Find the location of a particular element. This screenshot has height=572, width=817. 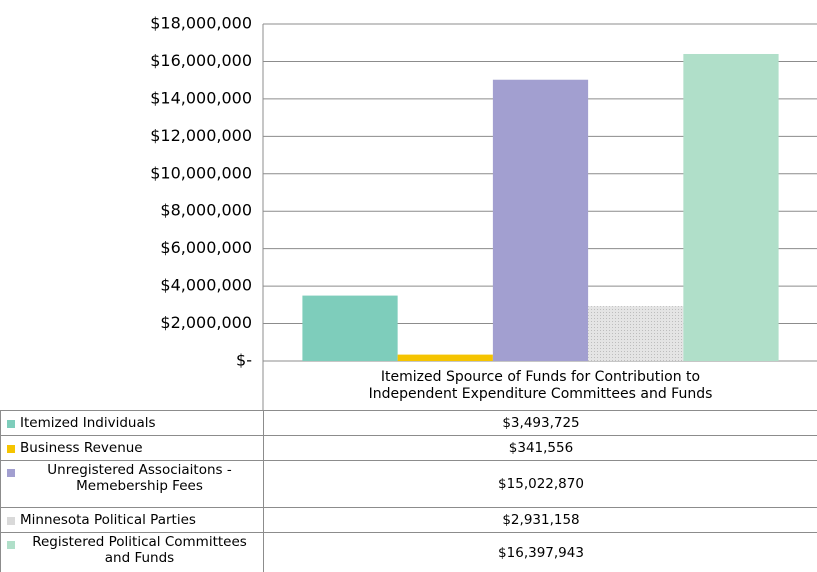

y-tick-label: $2,000,000 is located at coordinates (206, 322).